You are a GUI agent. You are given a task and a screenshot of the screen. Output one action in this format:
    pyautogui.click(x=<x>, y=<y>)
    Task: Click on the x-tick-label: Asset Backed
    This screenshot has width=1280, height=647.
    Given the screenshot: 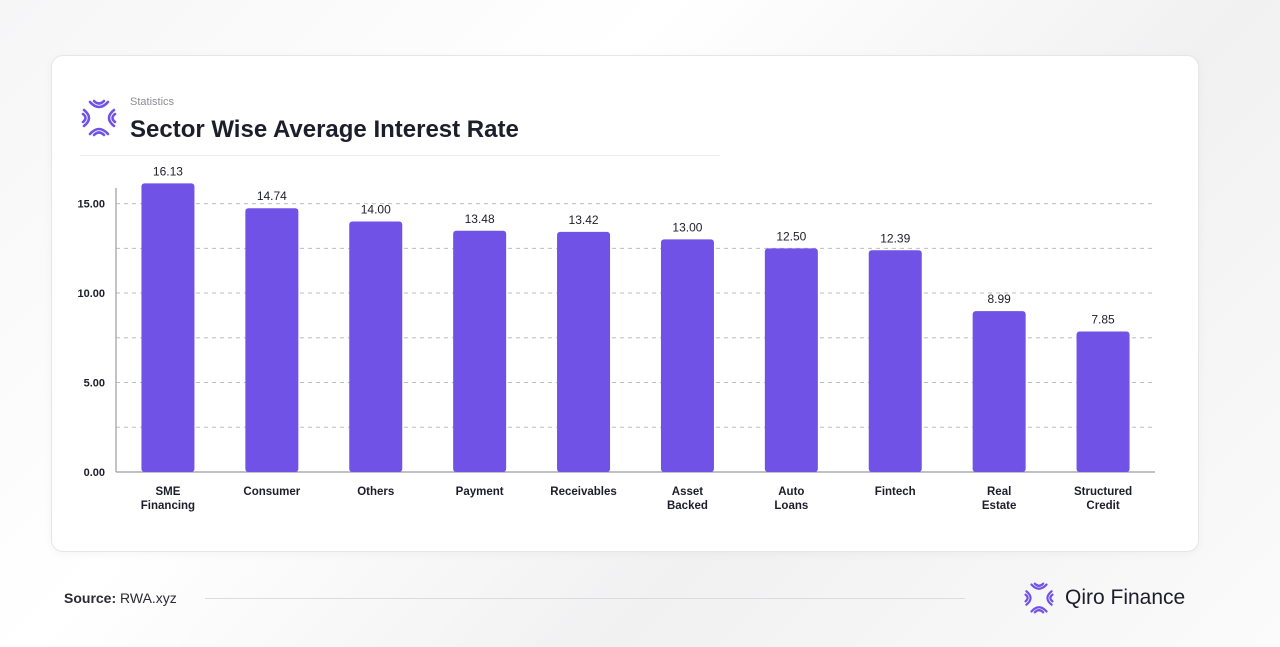 What is the action you would take?
    pyautogui.click(x=687, y=499)
    